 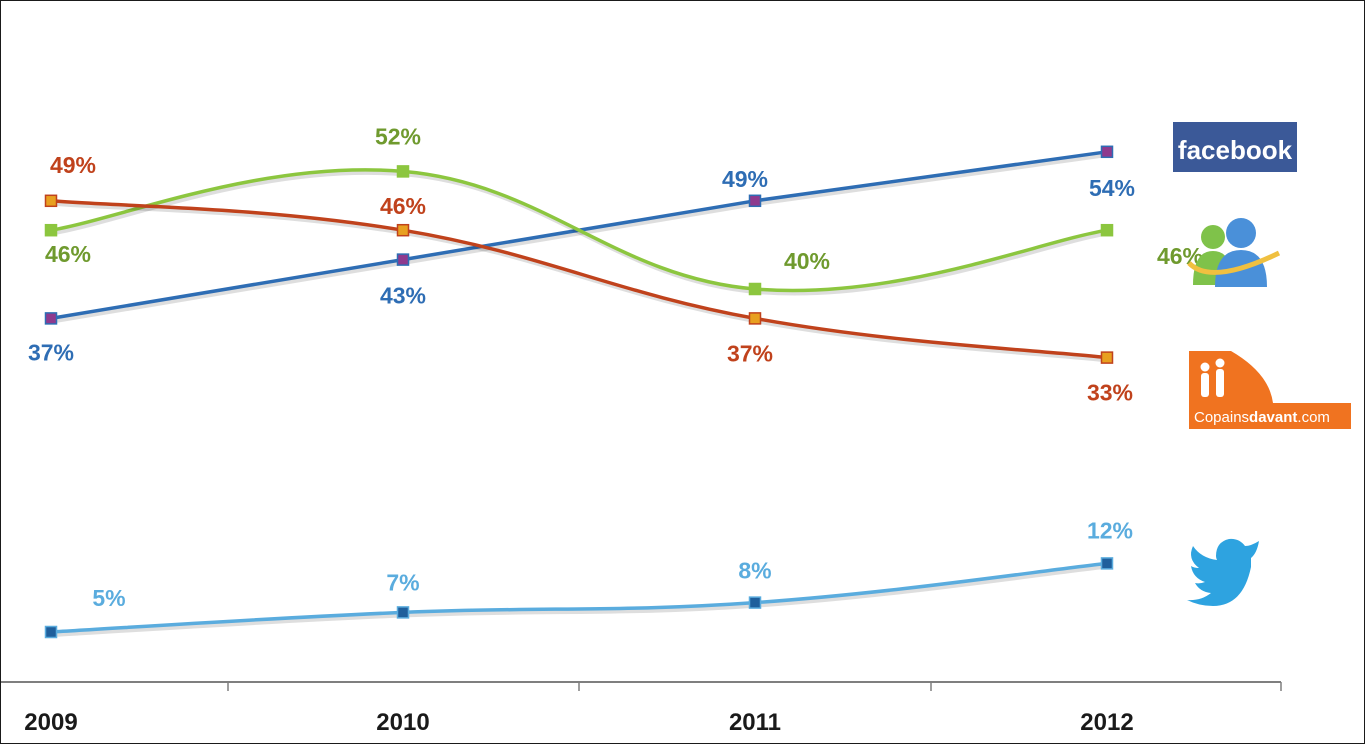 What do you see at coordinates (1107, 230) in the screenshot?
I see `messenger-point-2012` at bounding box center [1107, 230].